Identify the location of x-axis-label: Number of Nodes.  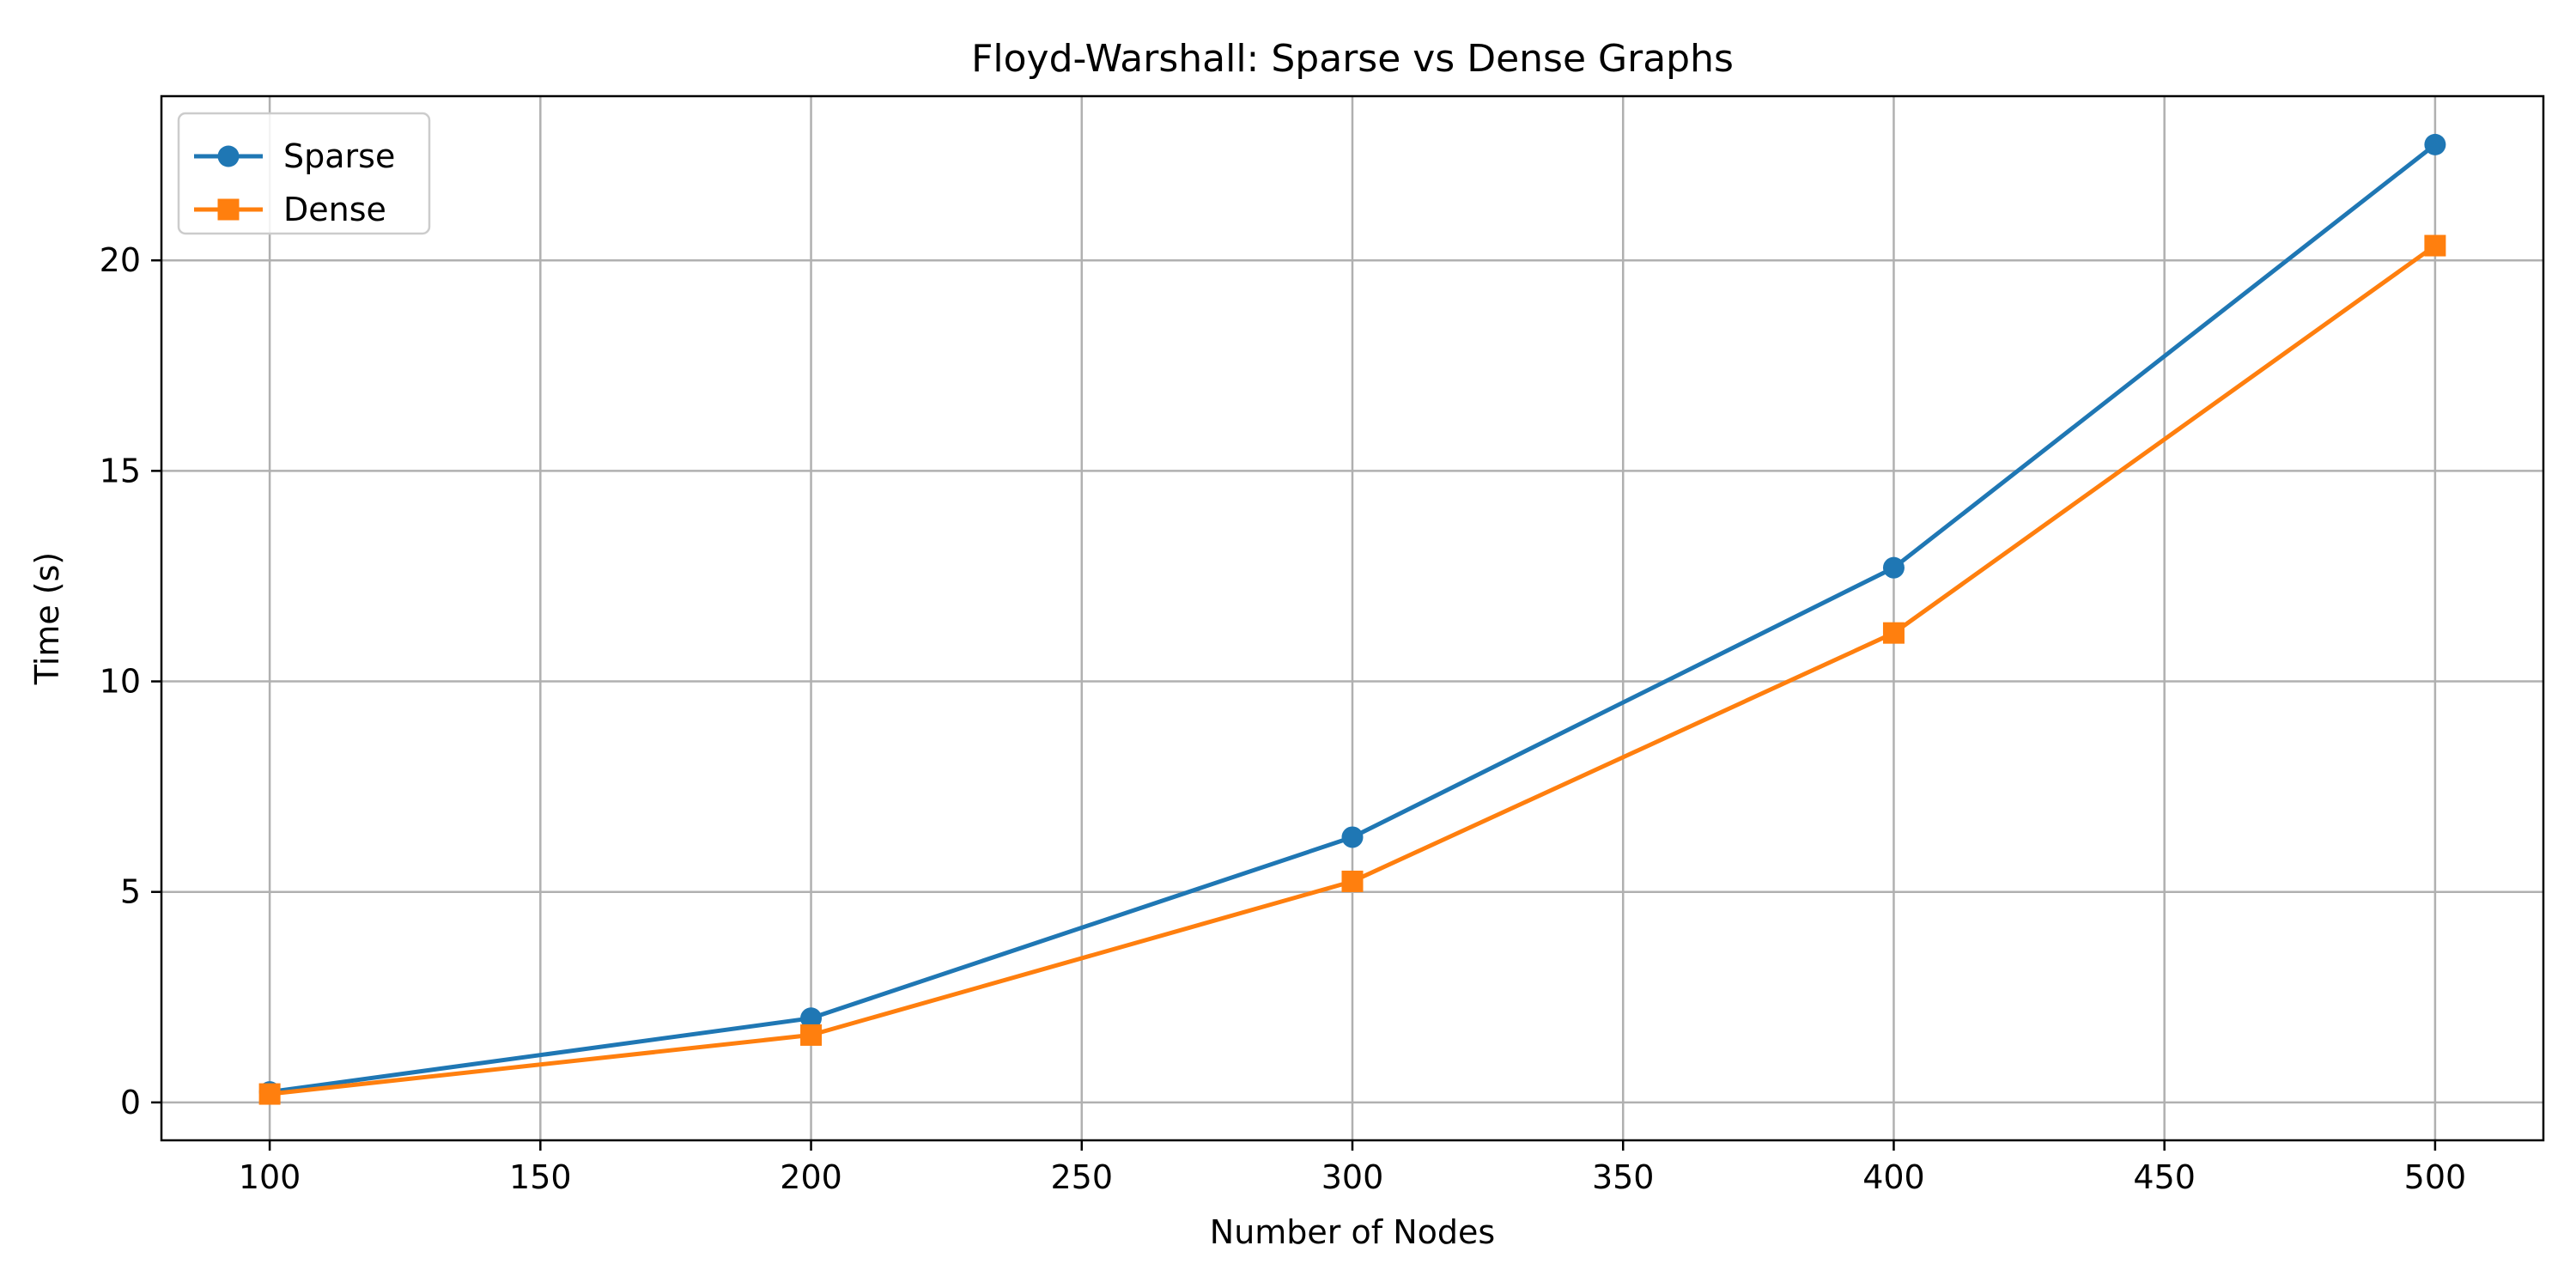
(1352, 1232).